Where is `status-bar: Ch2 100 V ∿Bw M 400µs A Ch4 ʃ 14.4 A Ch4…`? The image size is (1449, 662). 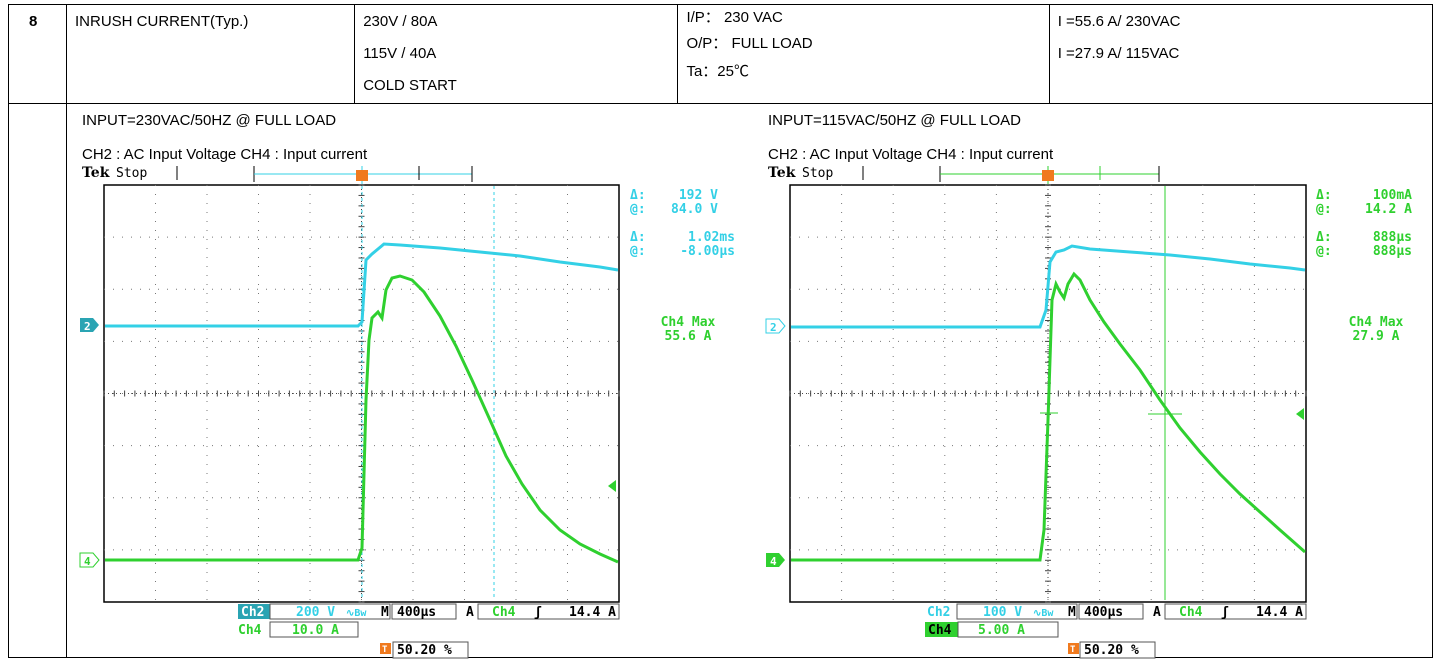 status-bar: Ch2 100 V ∿Bw M 400µs A Ch4 ʃ 14.4 A Ch4… is located at coordinates (1116, 631).